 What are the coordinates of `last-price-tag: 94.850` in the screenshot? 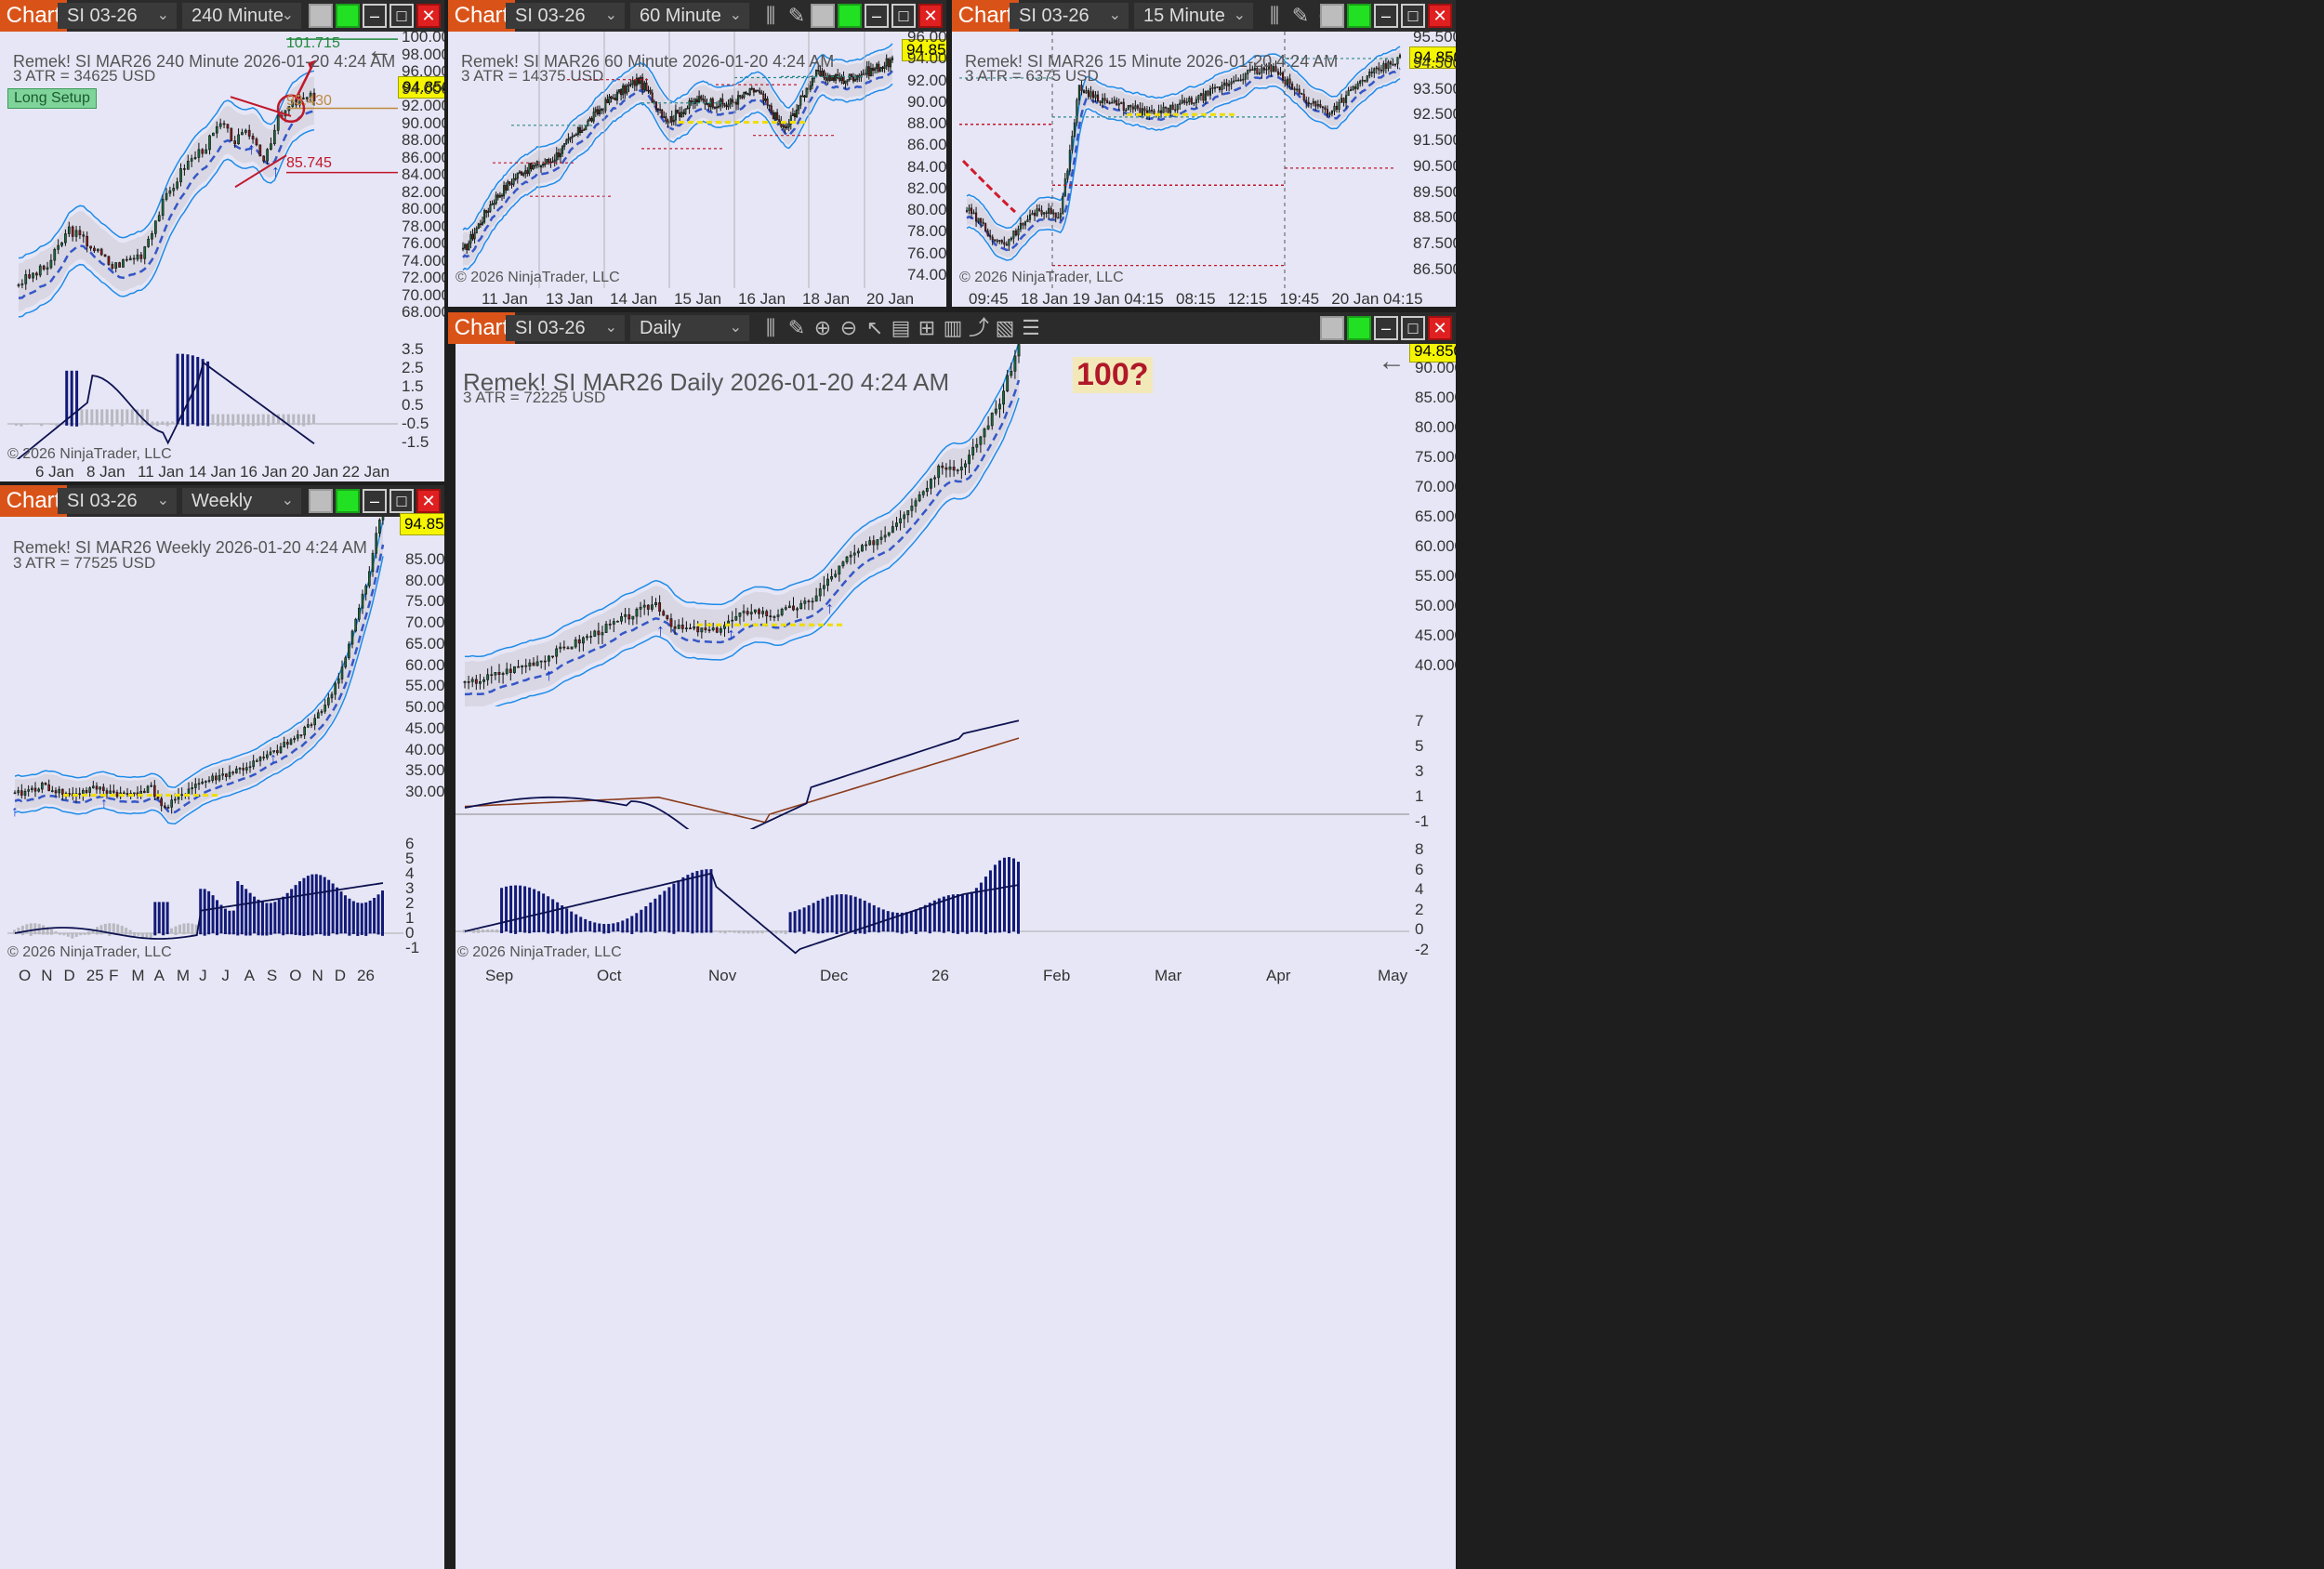 It's located at (1432, 57).